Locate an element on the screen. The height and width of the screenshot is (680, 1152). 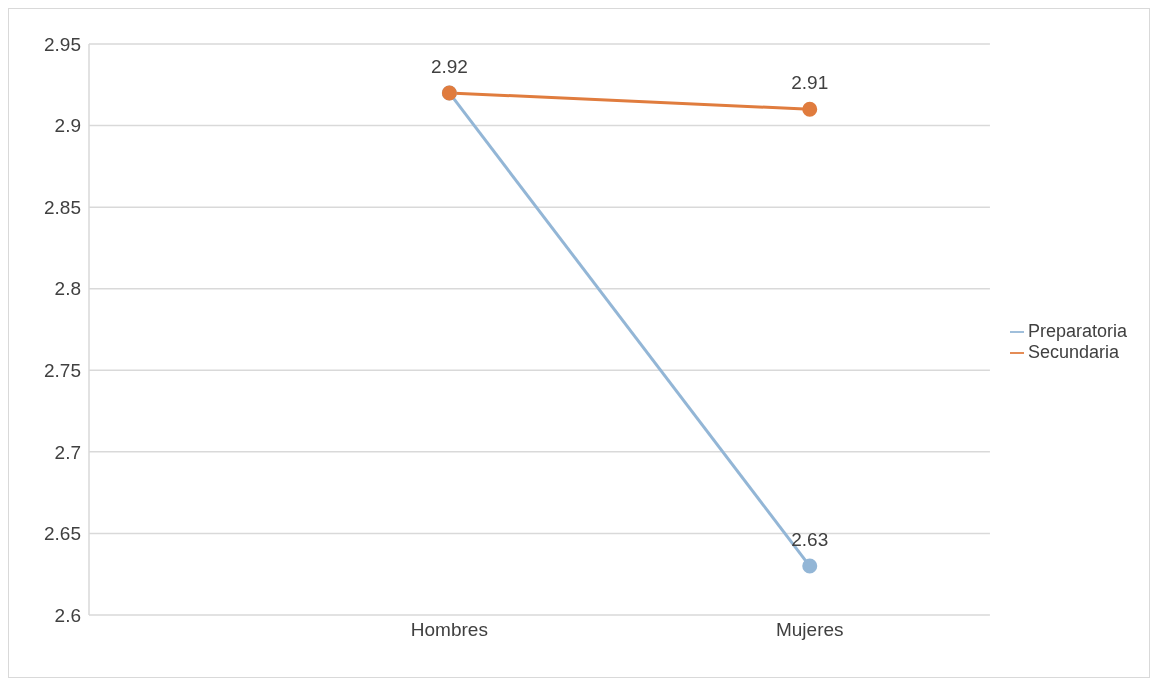
y-tick-label: 2.8 is located at coordinates (67, 289).